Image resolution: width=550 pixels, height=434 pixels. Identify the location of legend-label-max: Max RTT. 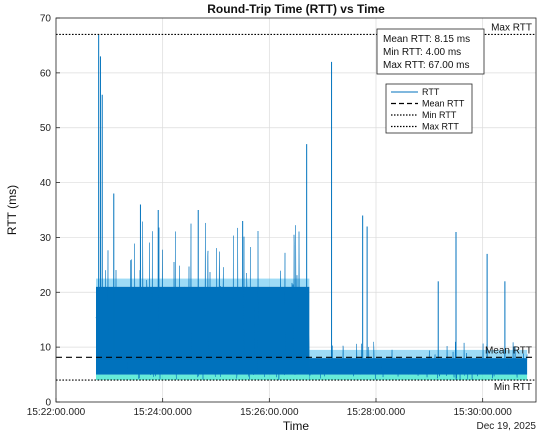
(440, 127).